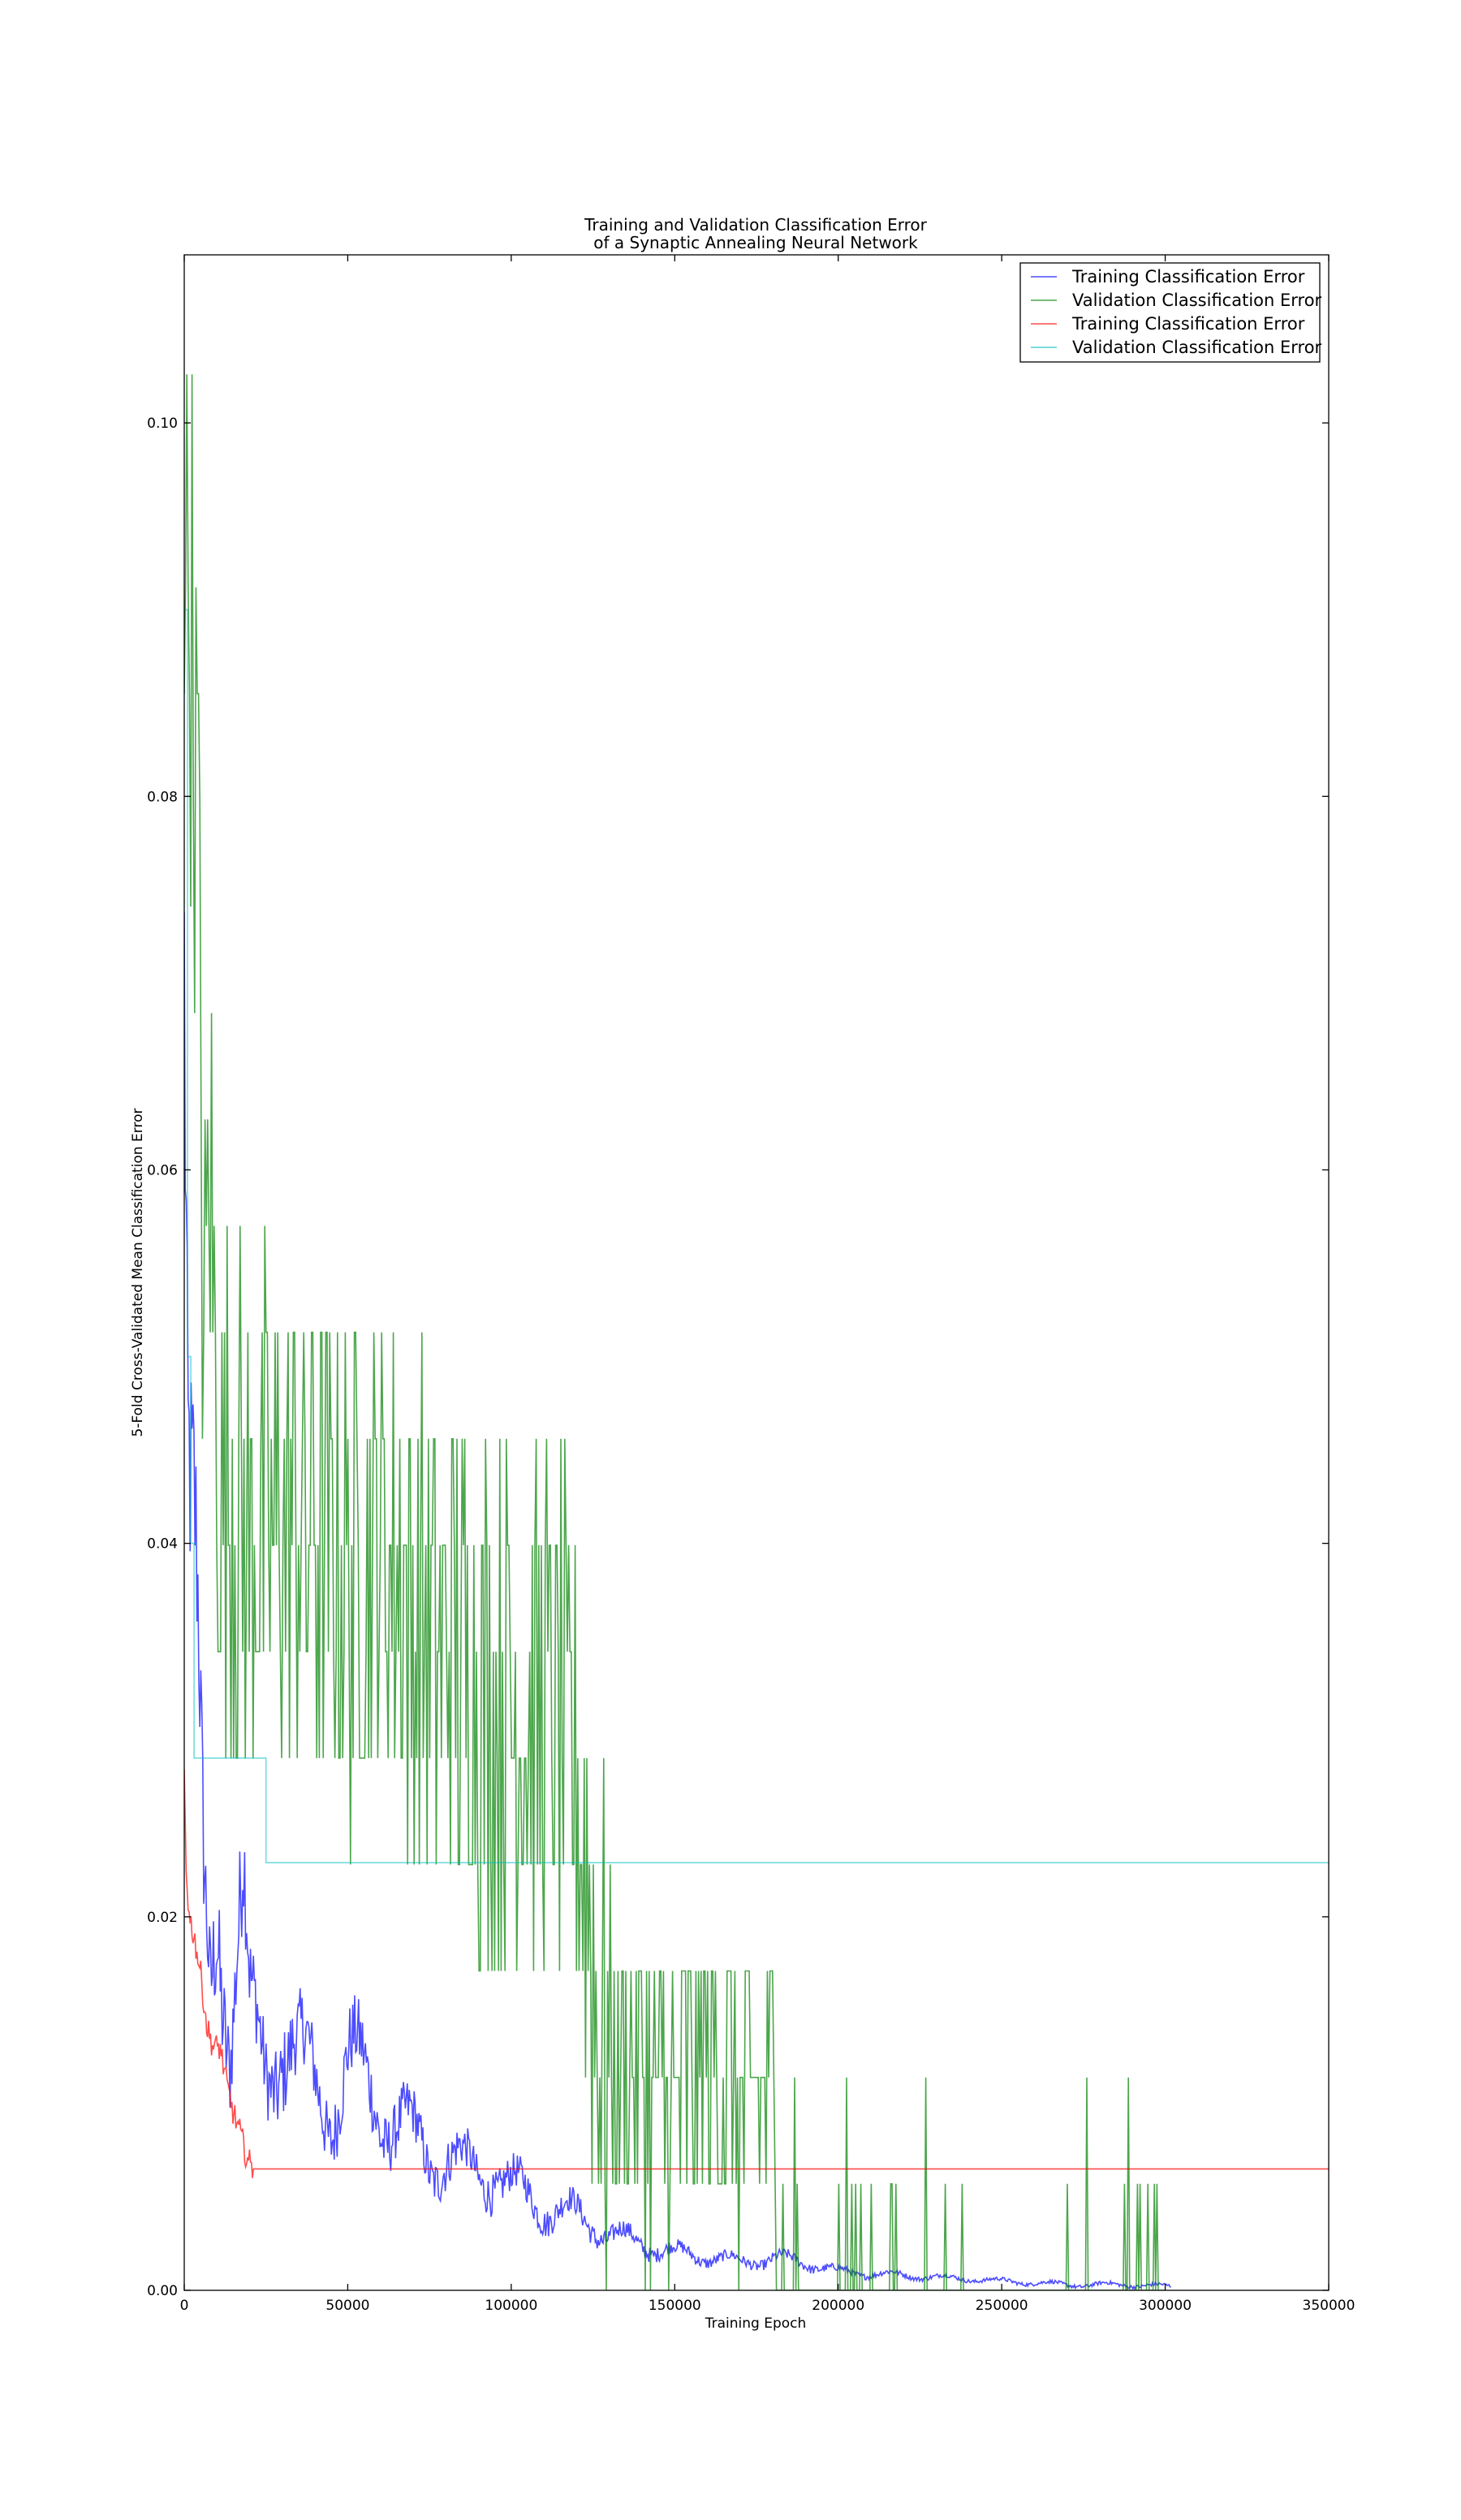 This screenshot has height=2520, width=1461. I want to click on chart-title-line-2: of a Synaptic Annealing Neural Network, so click(755, 243).